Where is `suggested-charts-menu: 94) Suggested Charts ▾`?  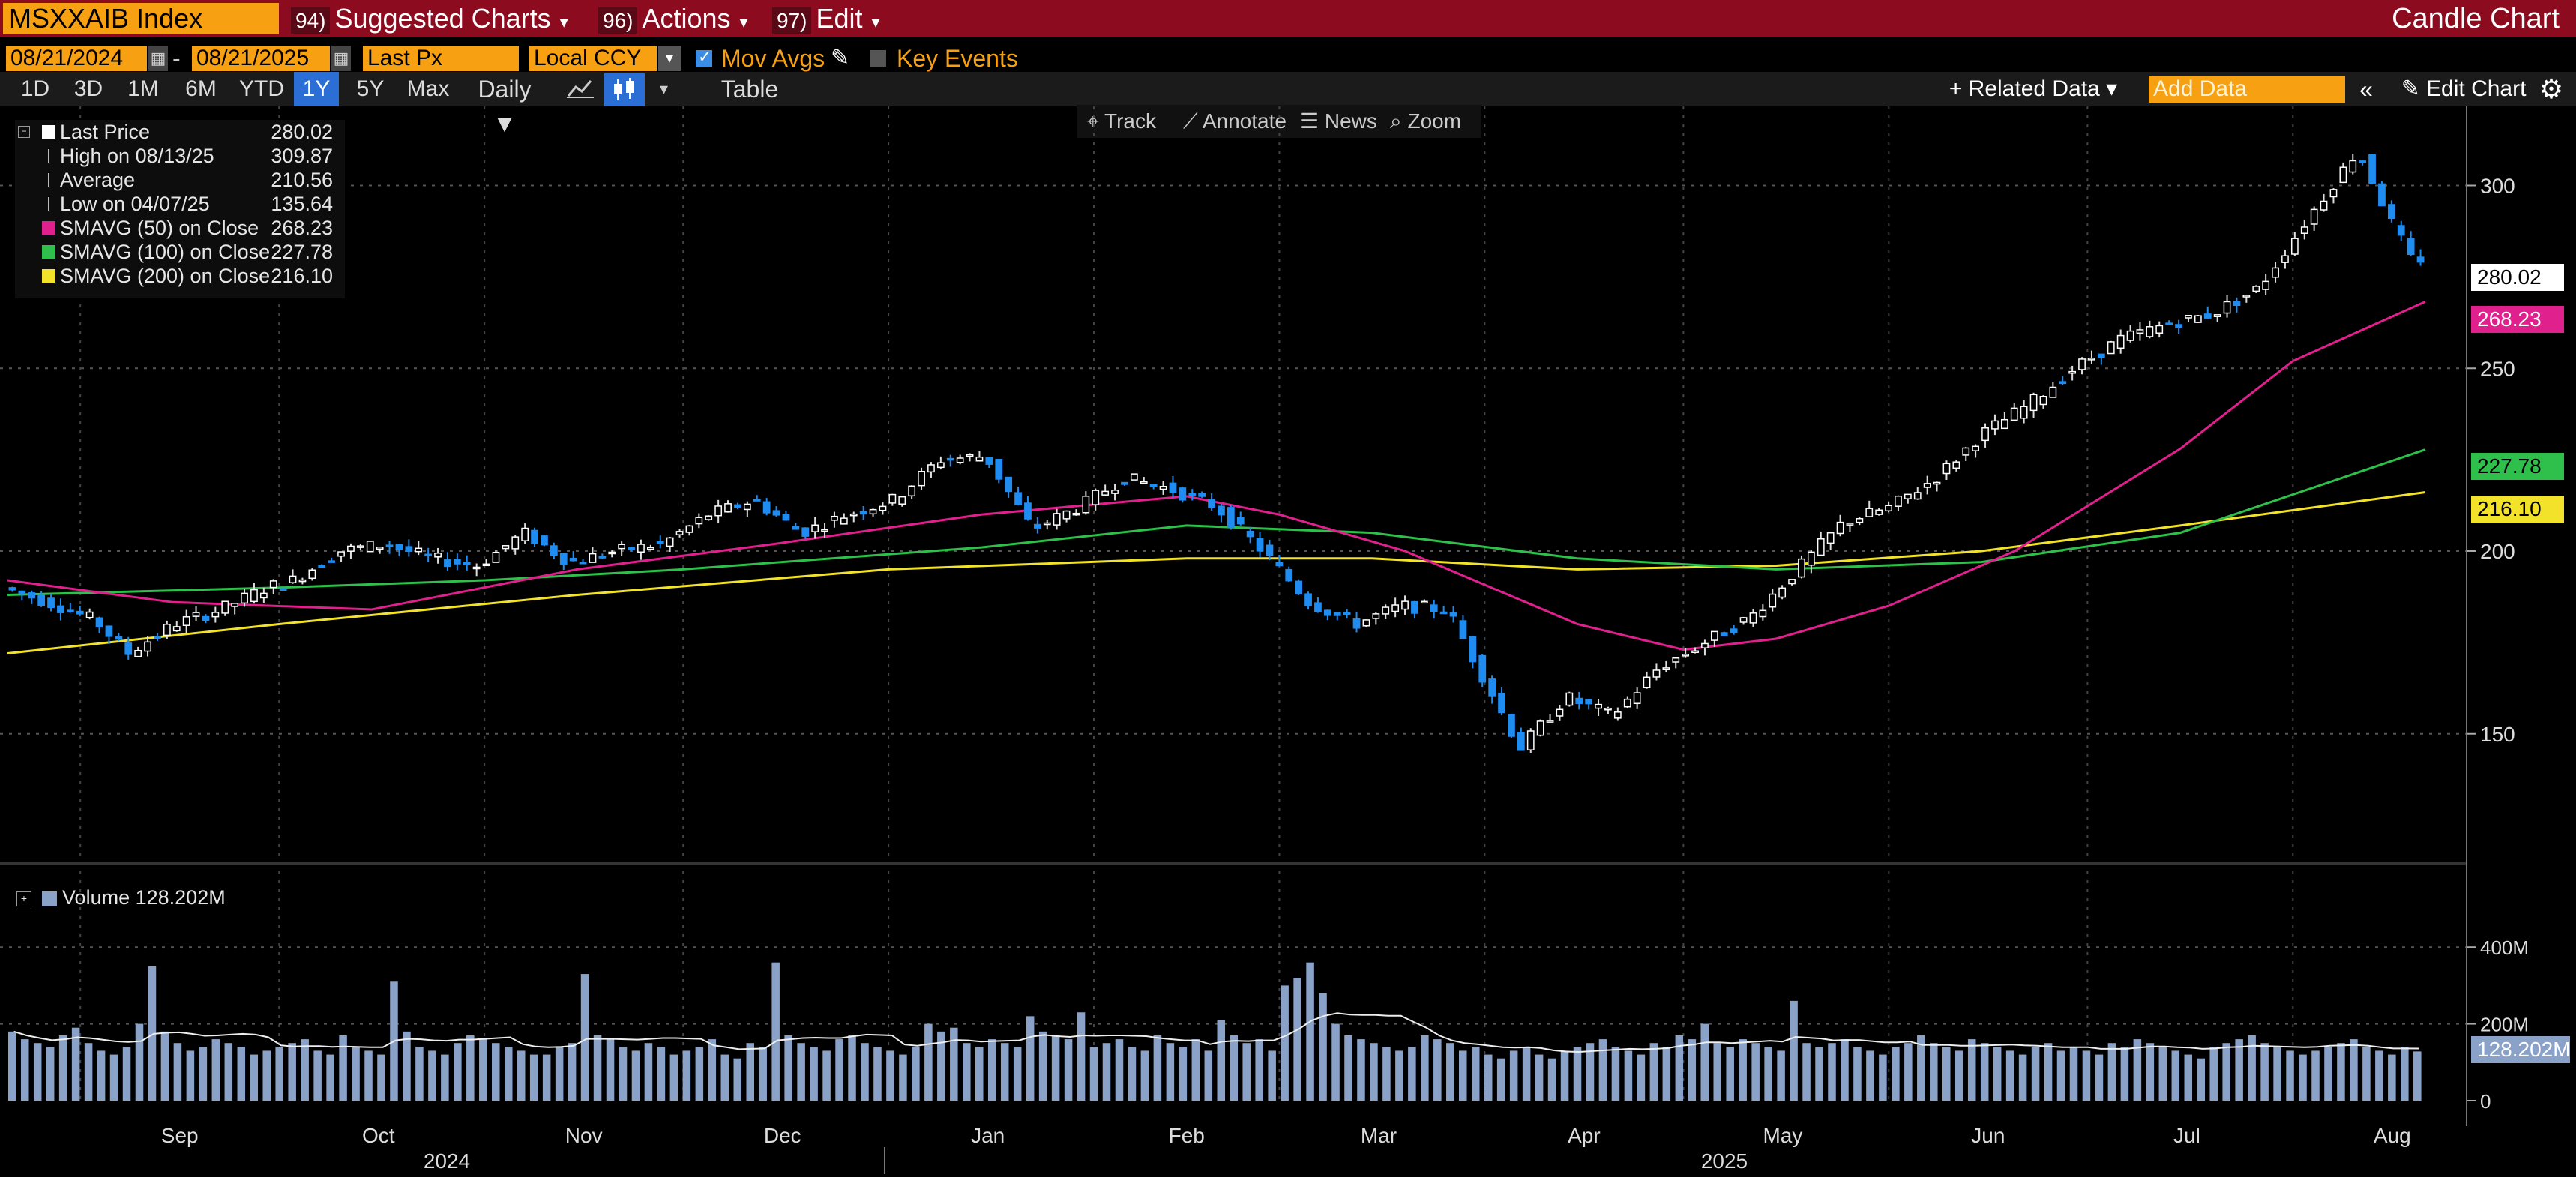
suggested-charts-menu: 94) Suggested Charts ▾ is located at coordinates (429, 18).